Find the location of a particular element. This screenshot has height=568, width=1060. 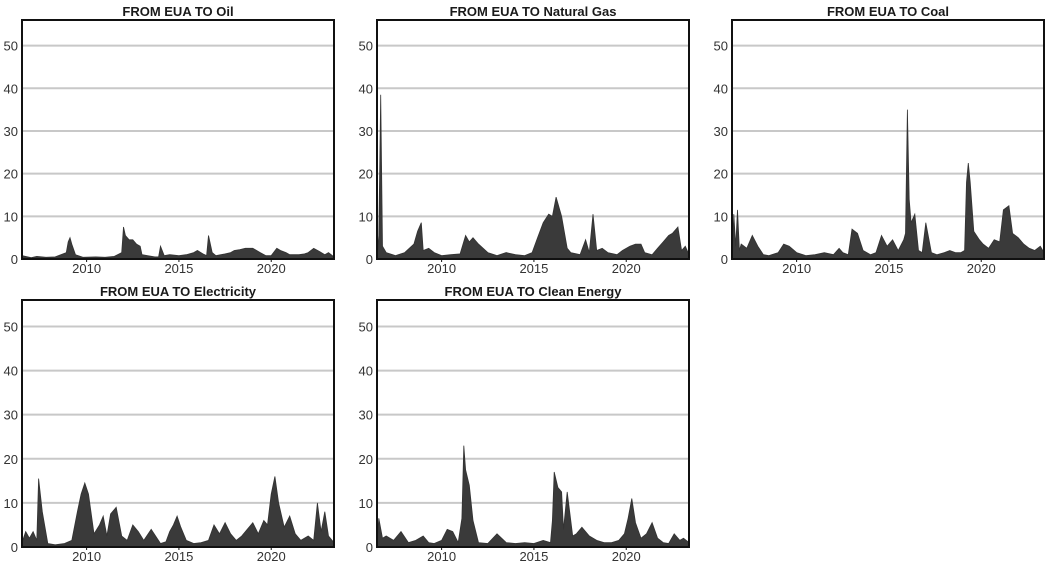

chart-title: FROM EUA TO Coal is located at coordinates (888, 11).